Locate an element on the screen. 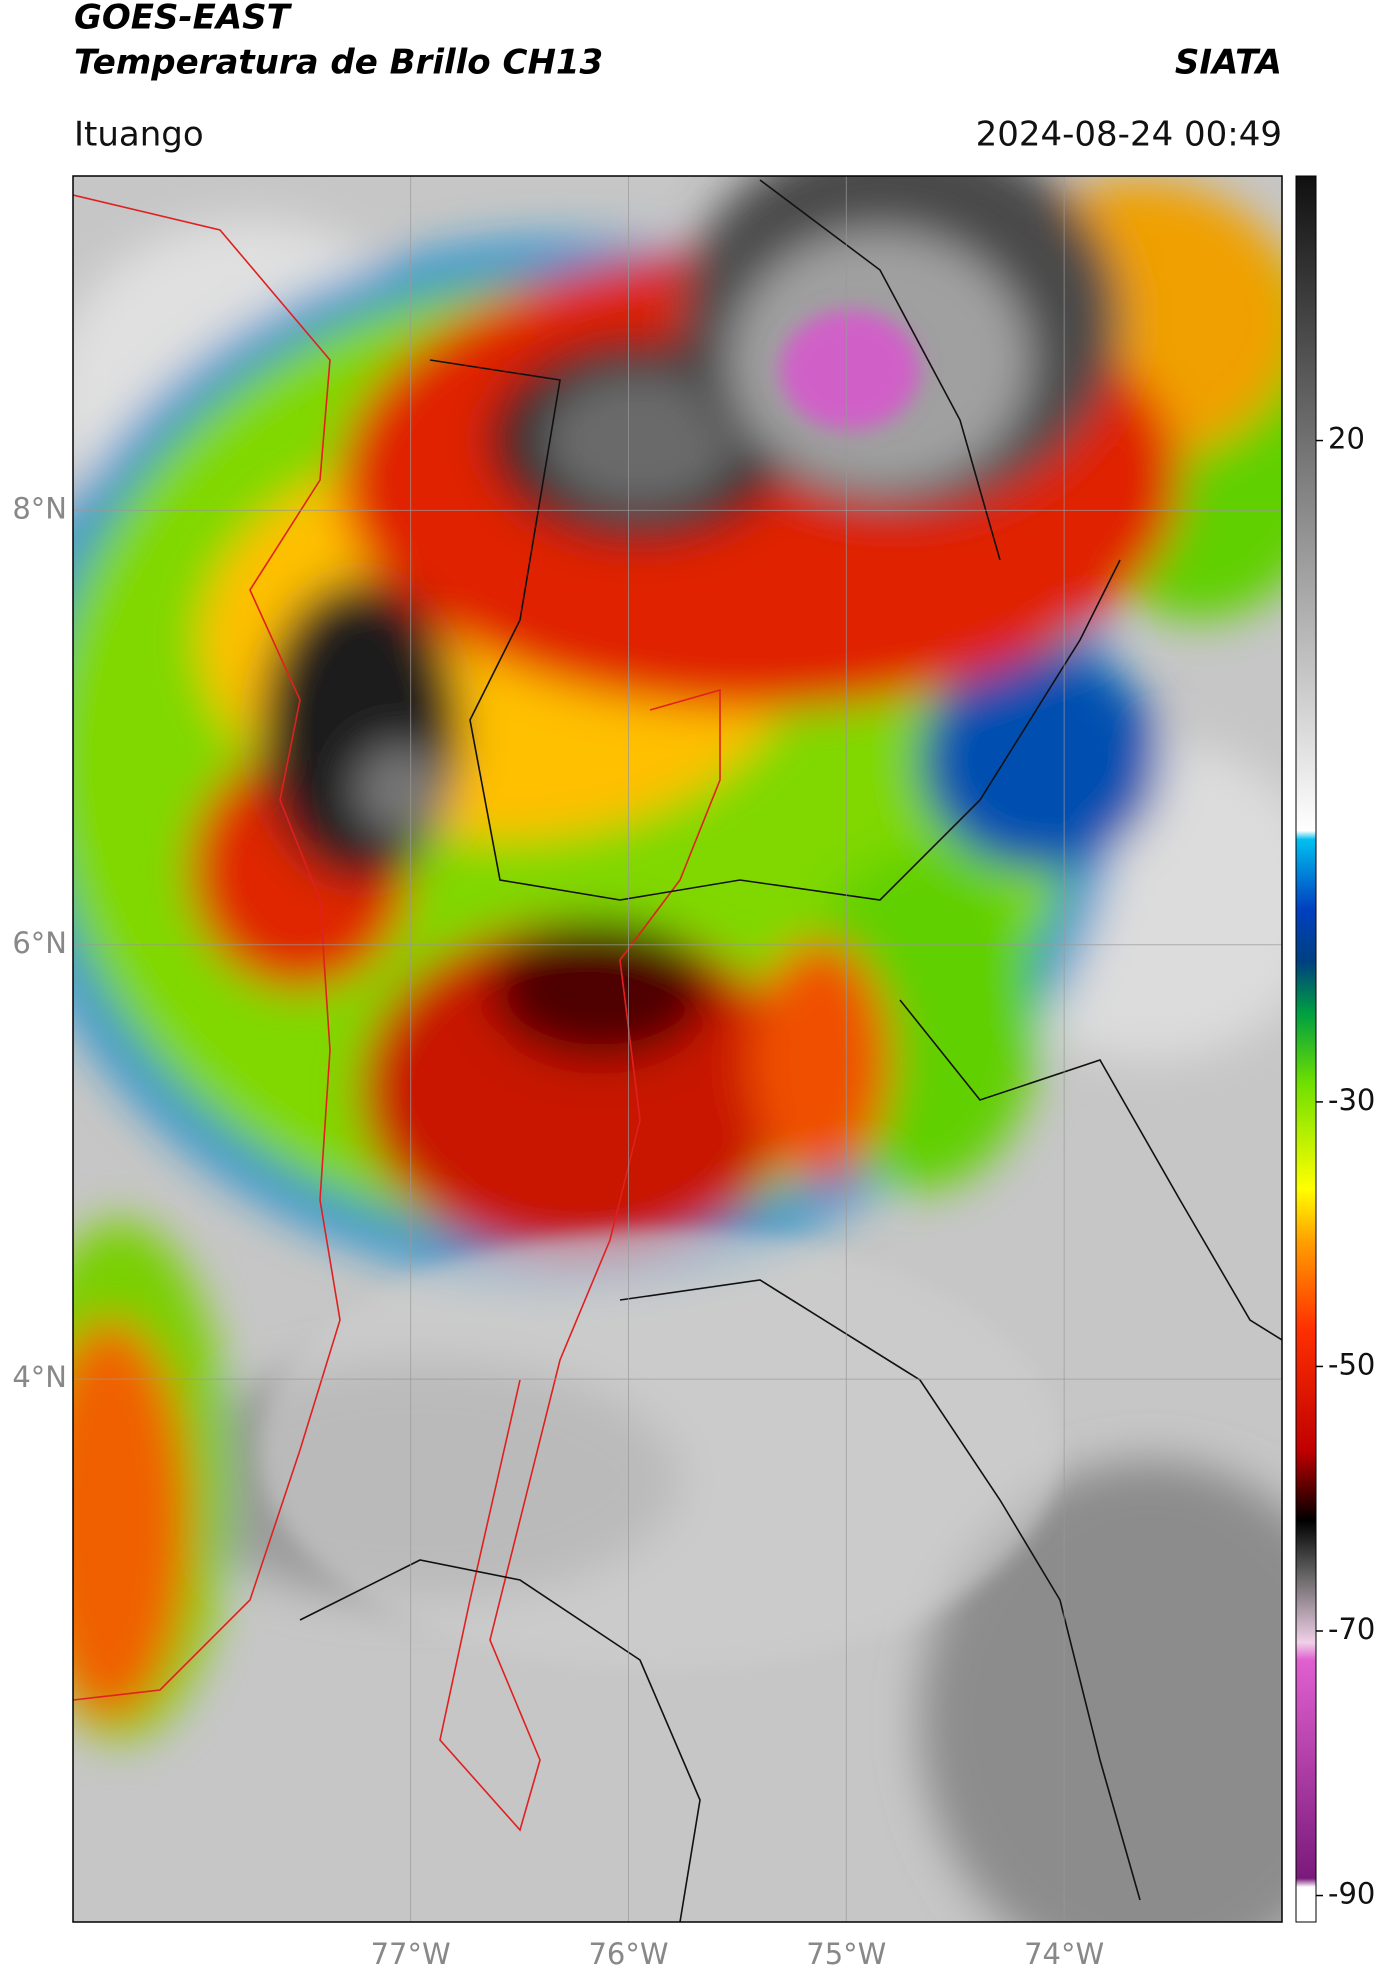 This screenshot has height=1985, width=1384. subtitle: Temperatura de Brillo CH13 is located at coordinates (338, 63).